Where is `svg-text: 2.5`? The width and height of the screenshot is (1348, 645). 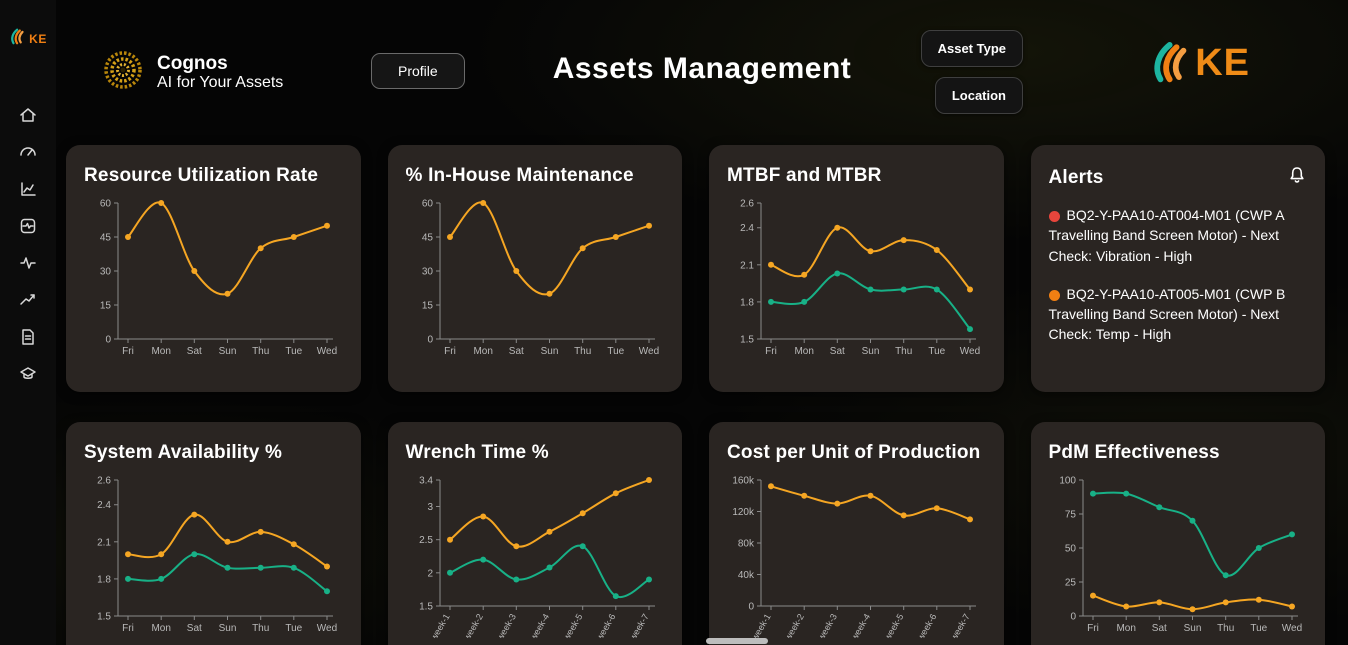 svg-text: 2.5 is located at coordinates (426, 540).